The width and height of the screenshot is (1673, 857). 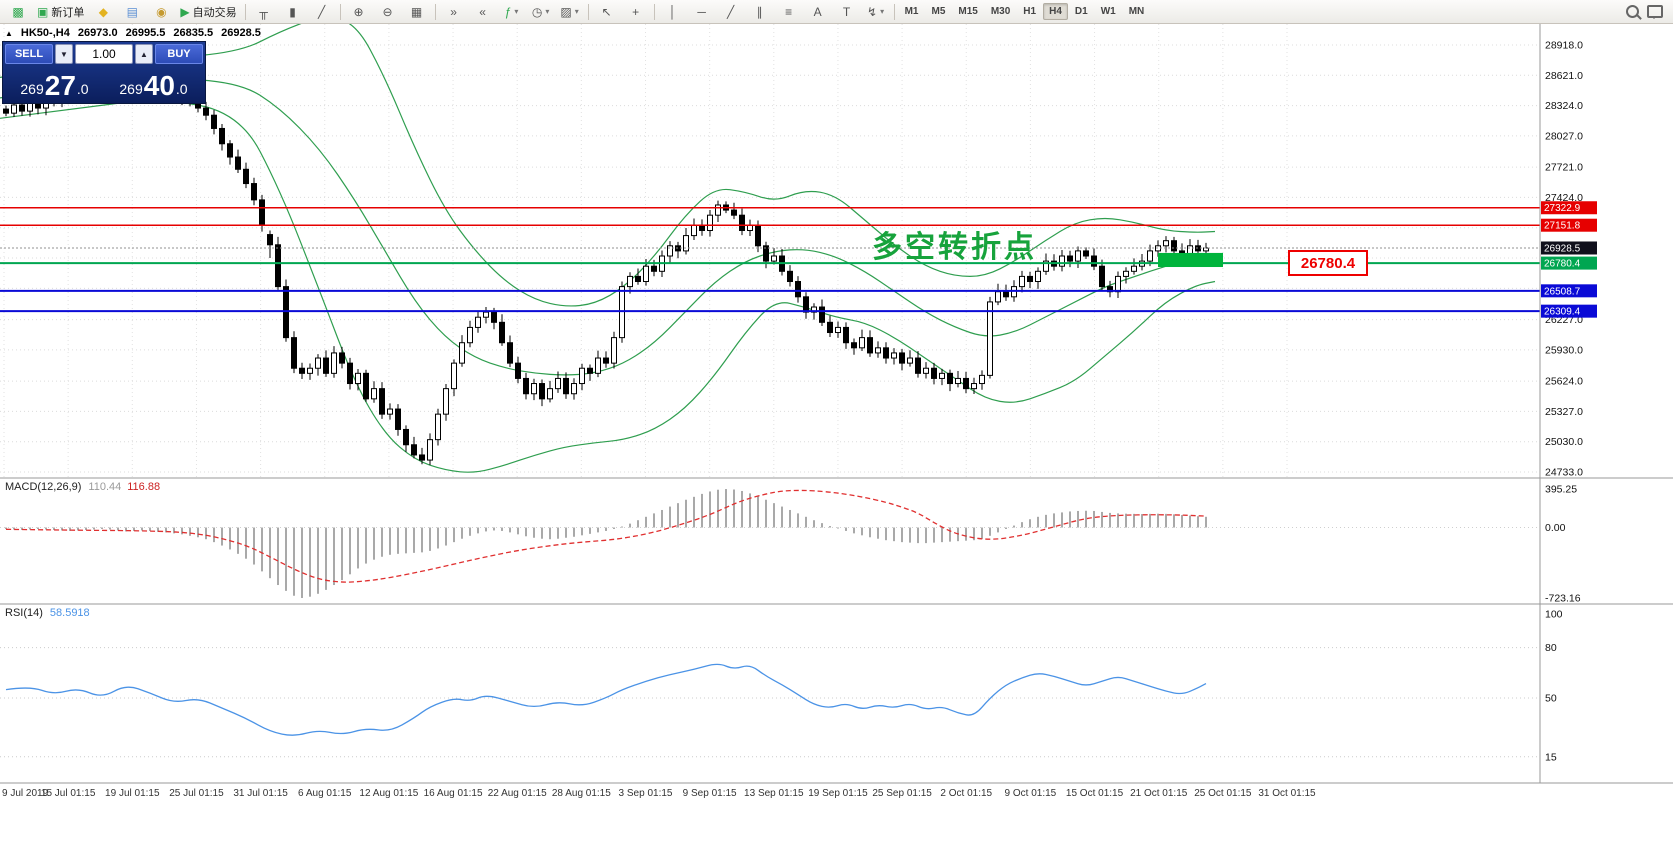 I want to click on bar-chart-icon: ╥, so click(x=264, y=12).